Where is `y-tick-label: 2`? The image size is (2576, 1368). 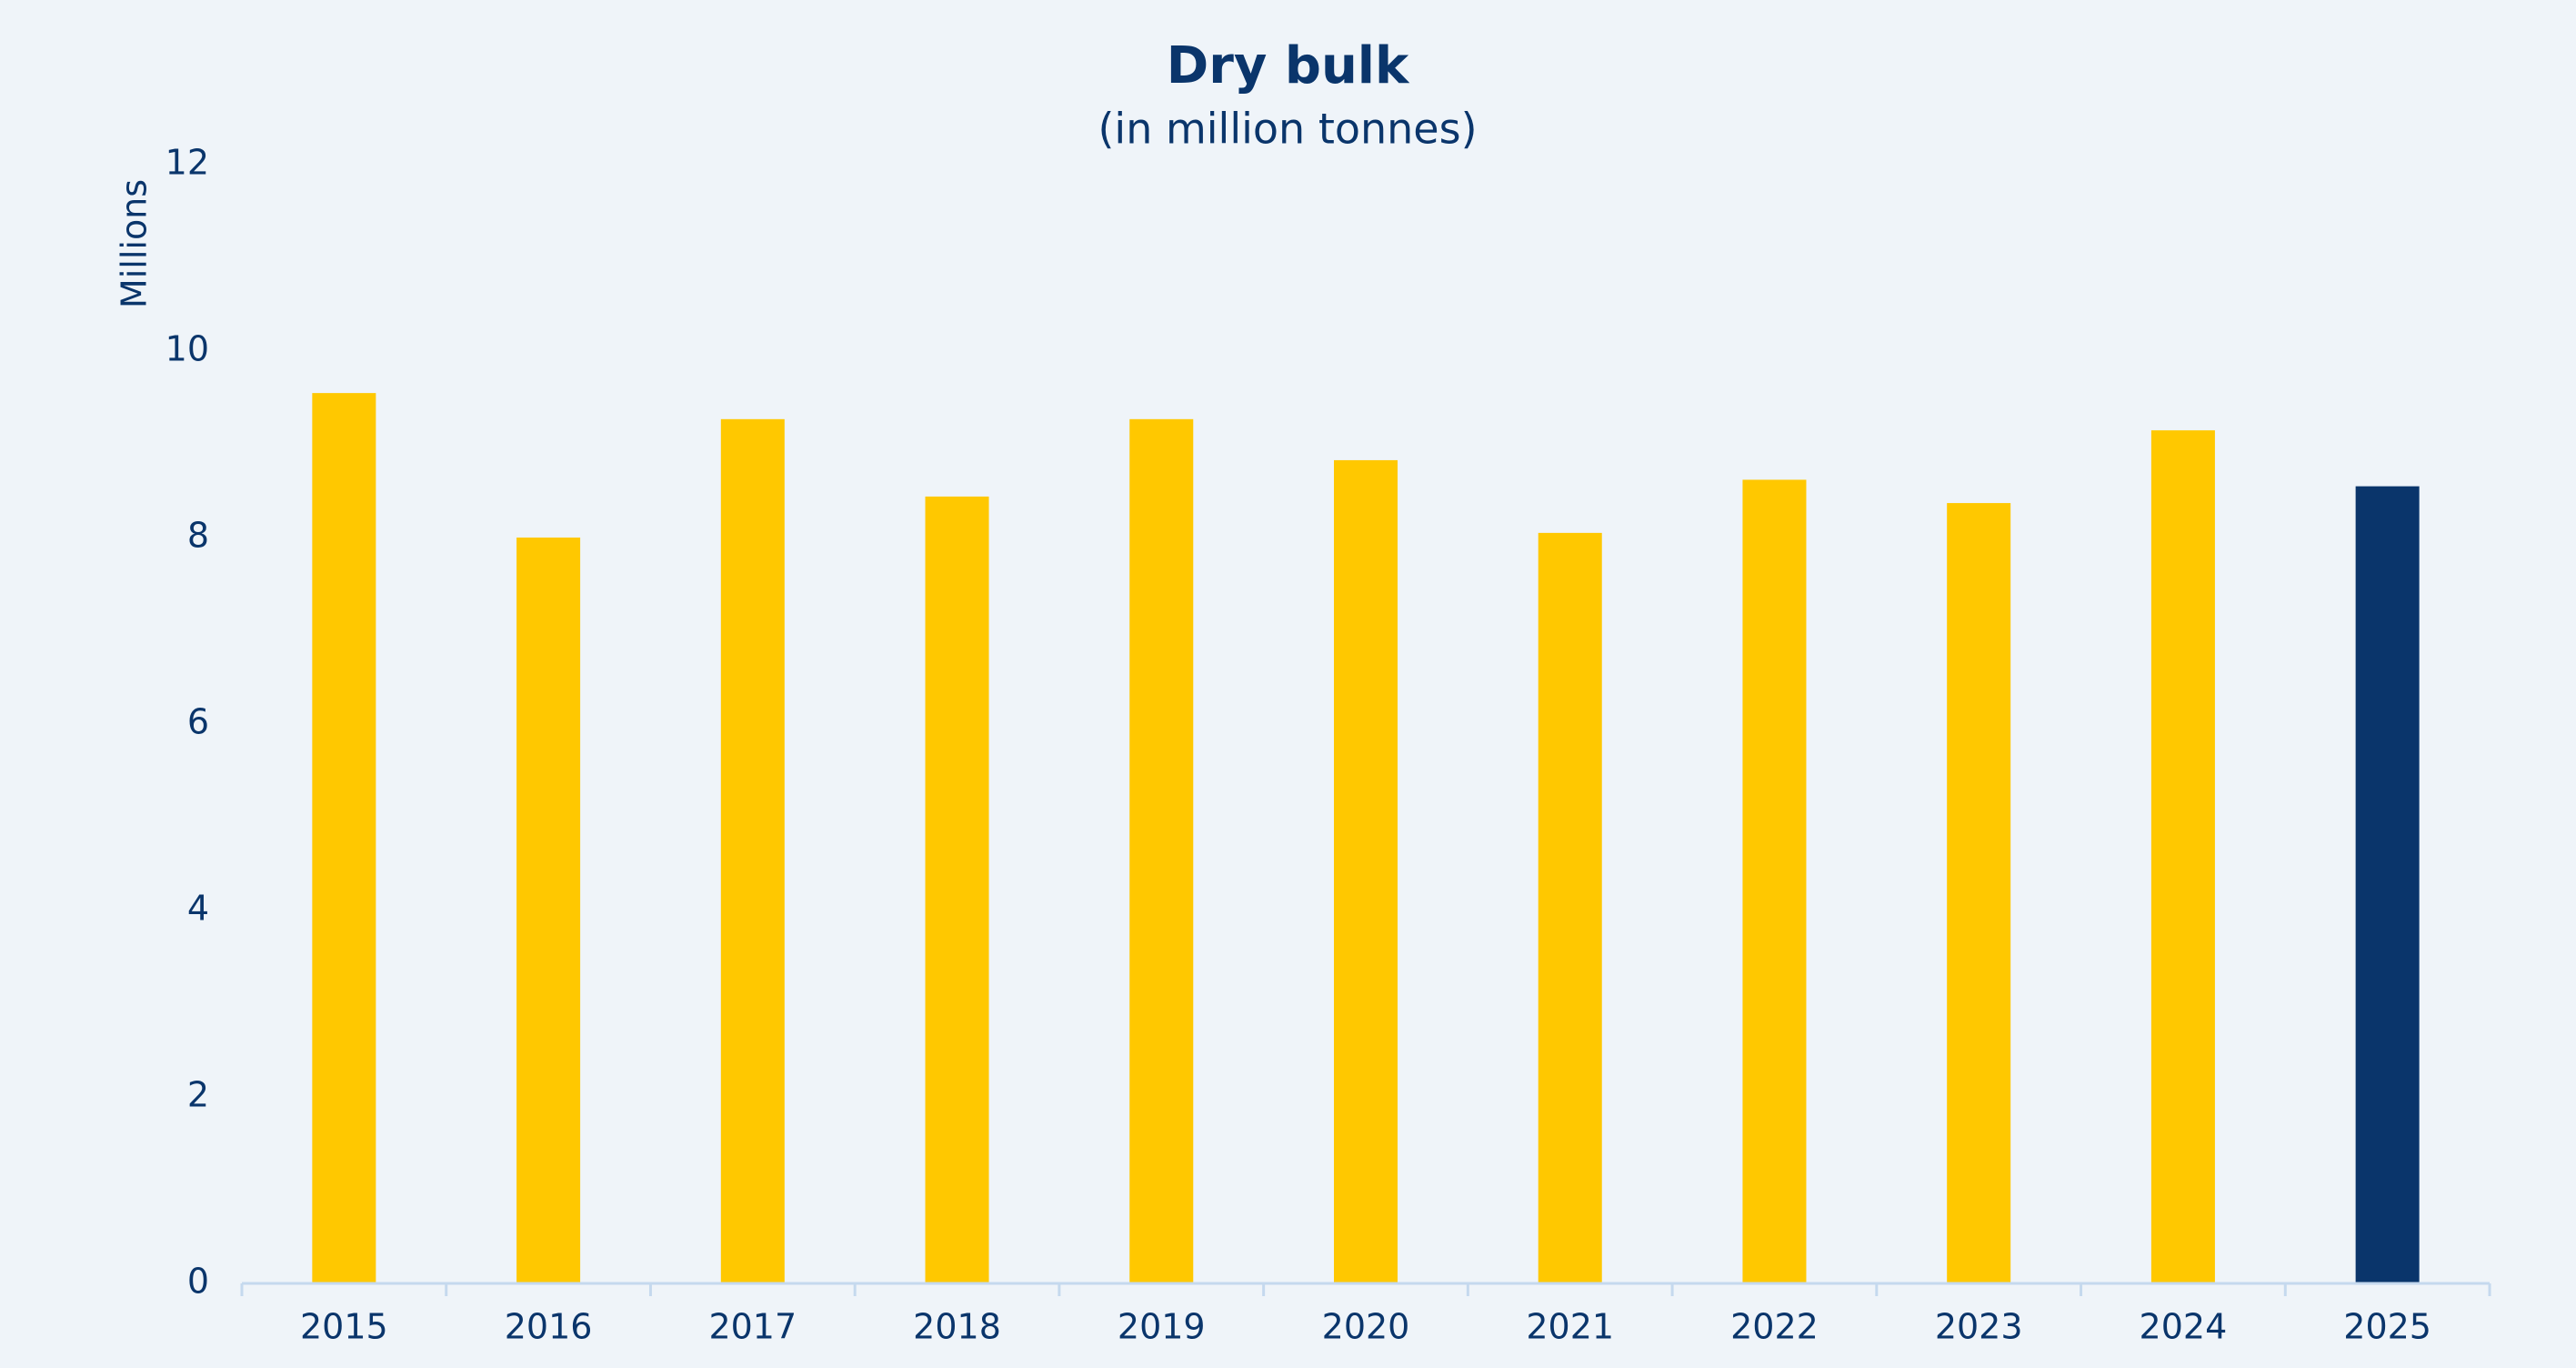 y-tick-label: 2 is located at coordinates (198, 1095).